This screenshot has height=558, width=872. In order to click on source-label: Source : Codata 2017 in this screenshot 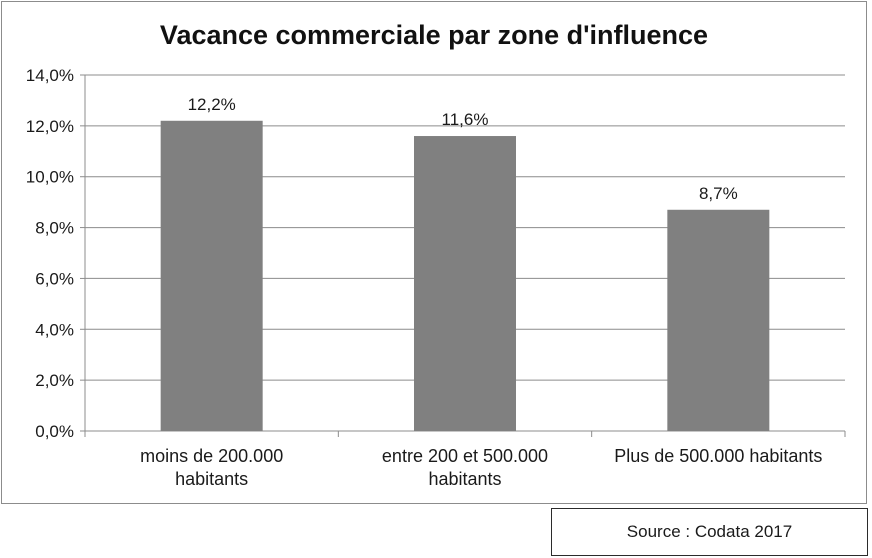, I will do `click(709, 531)`.